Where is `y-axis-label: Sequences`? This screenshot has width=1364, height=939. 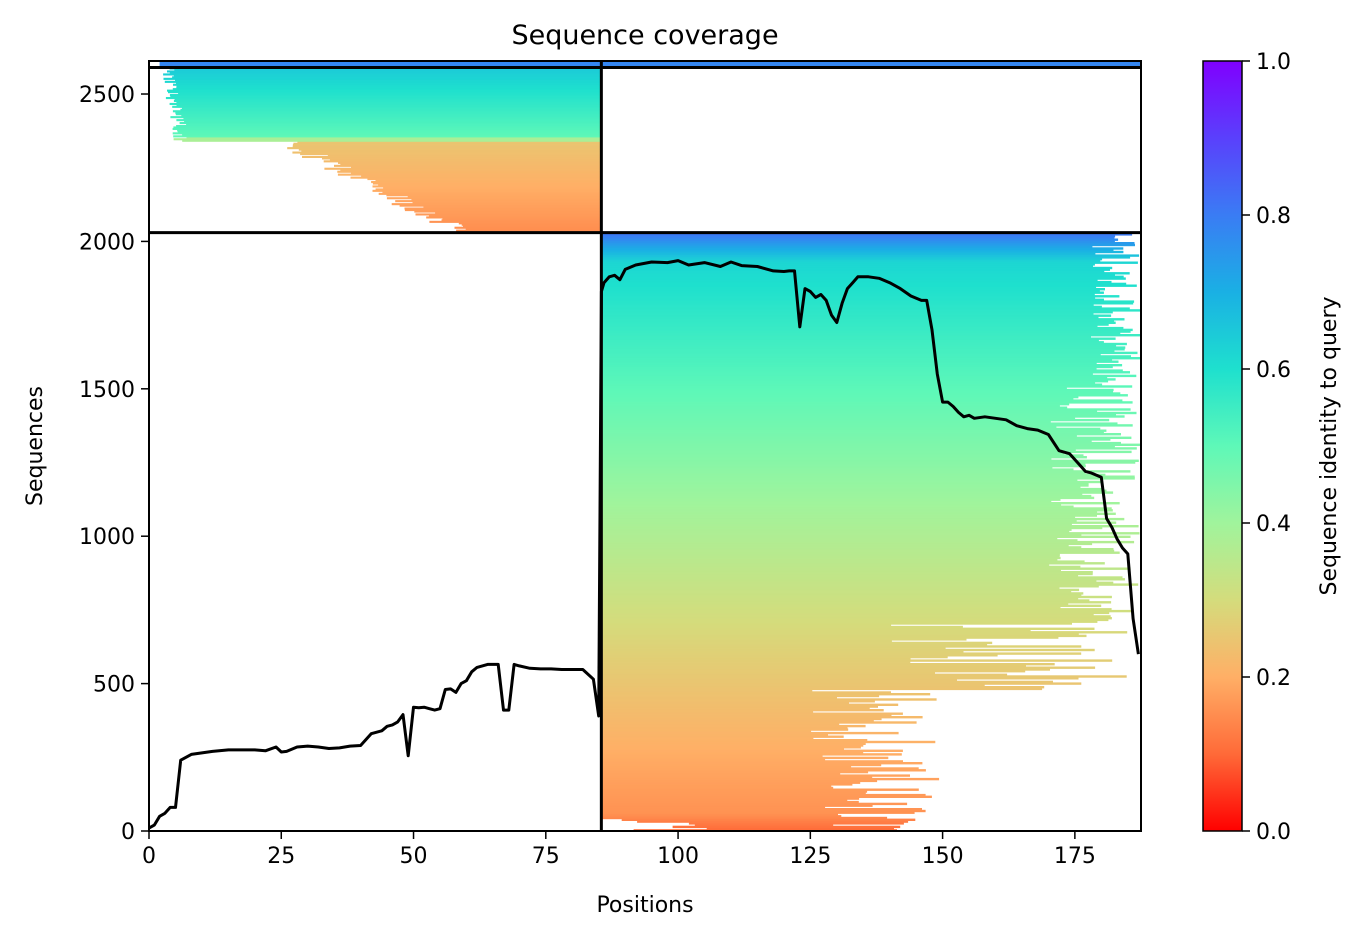 y-axis-label: Sequences is located at coordinates (35, 446).